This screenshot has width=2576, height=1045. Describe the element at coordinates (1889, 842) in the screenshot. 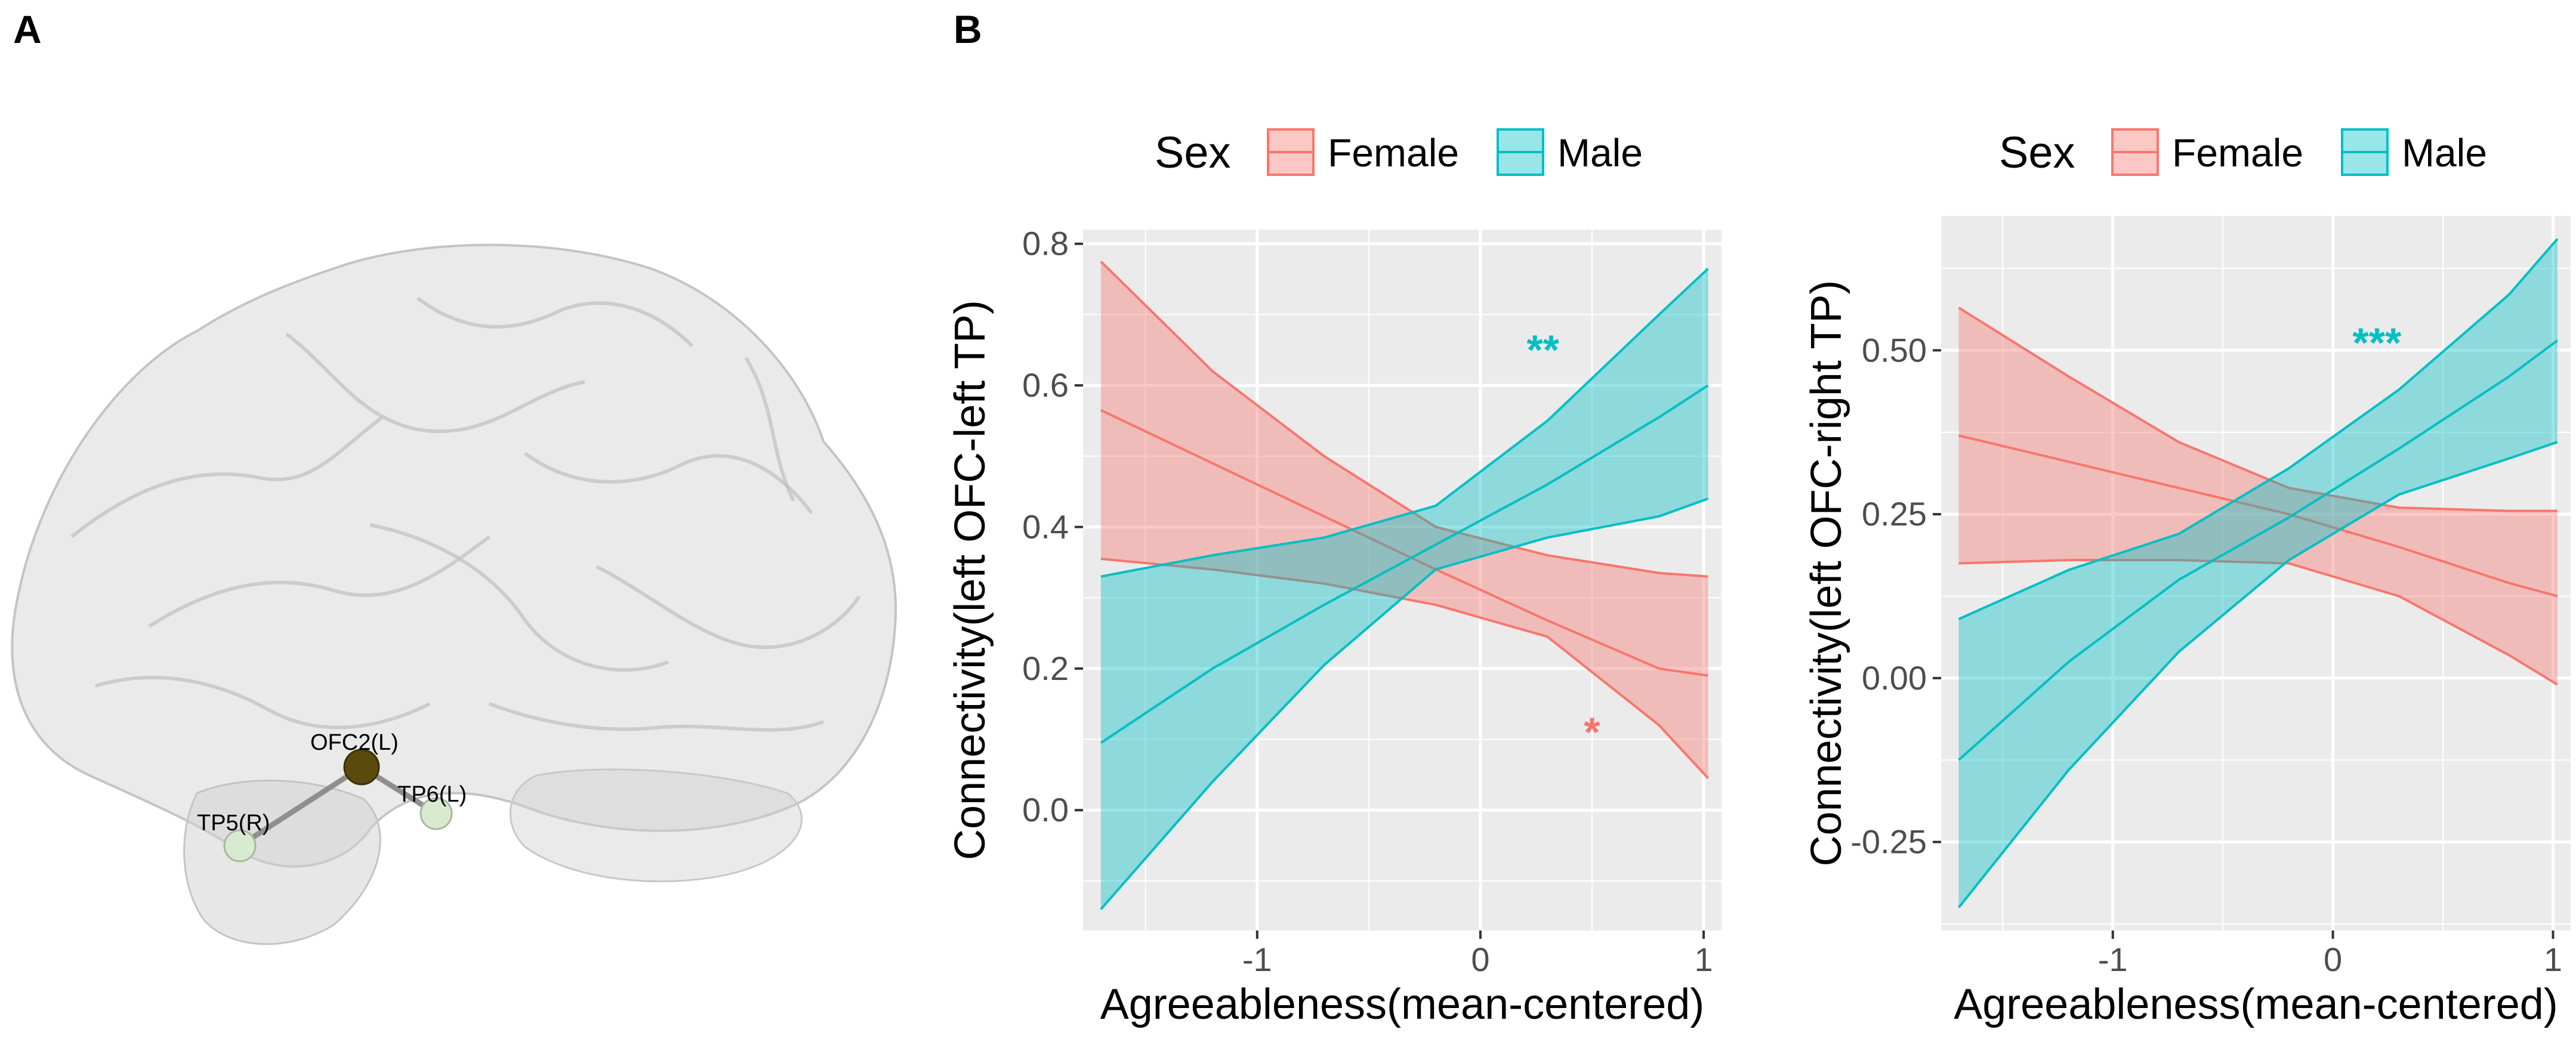

I see `y-tick-label: -0.25` at that location.